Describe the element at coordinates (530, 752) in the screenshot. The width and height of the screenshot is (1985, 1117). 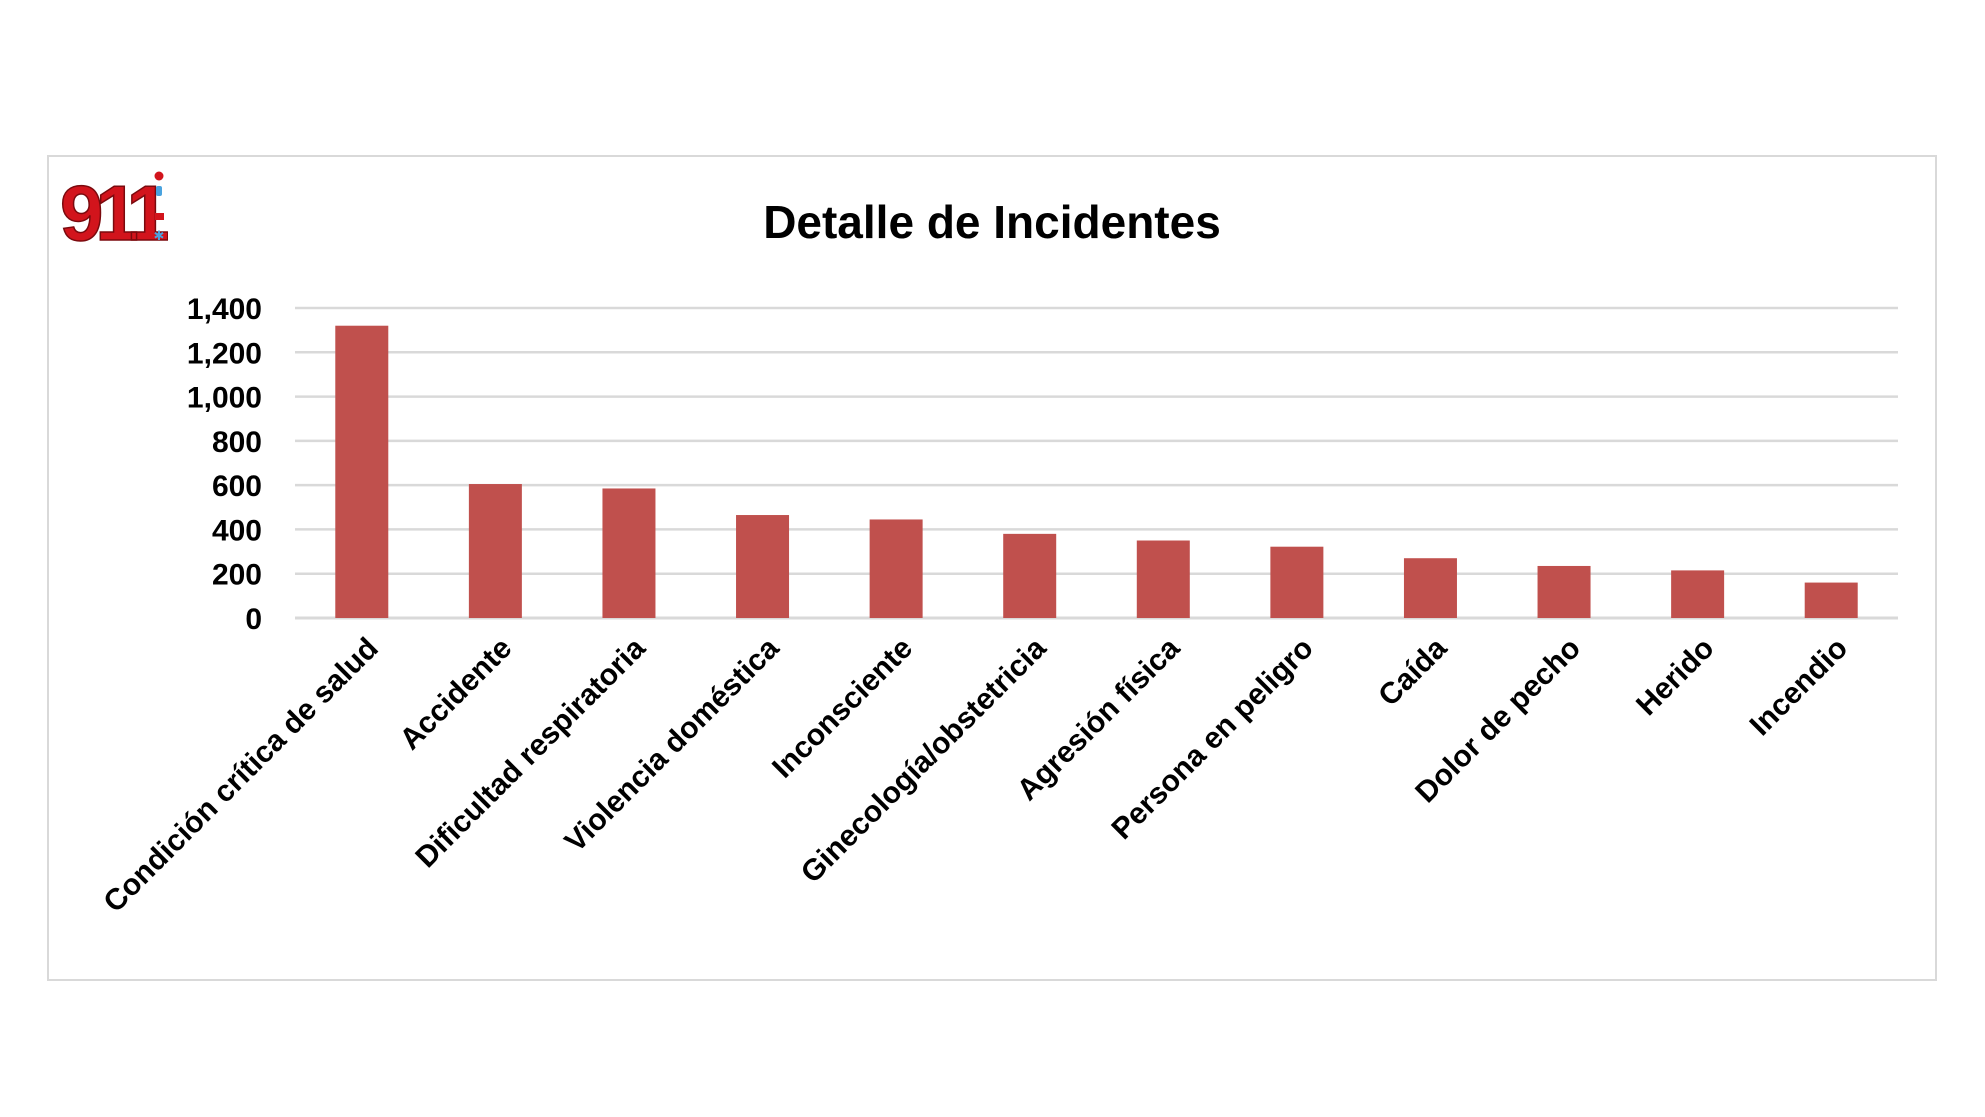
I see `x-category-label: Dificultad respiratoria` at that location.